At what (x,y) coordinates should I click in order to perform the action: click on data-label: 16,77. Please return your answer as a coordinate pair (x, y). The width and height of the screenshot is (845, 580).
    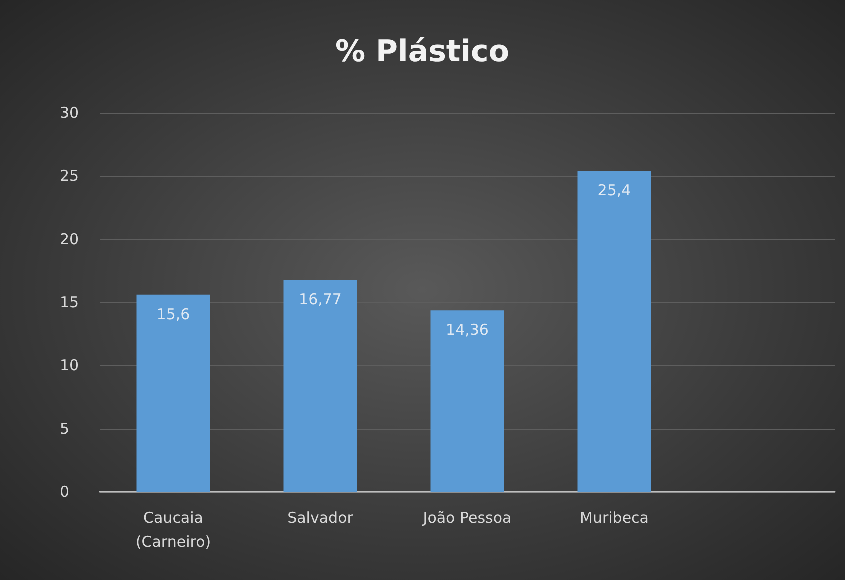
    Looking at the image, I should click on (320, 299).